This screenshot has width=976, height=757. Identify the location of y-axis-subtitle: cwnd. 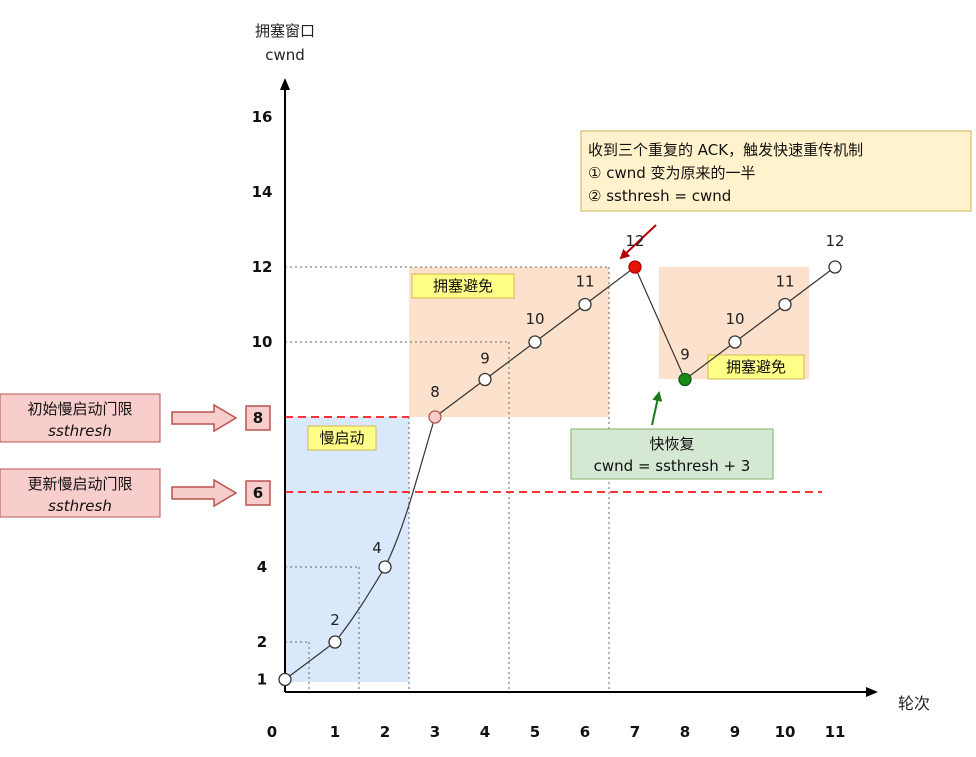
(285, 55).